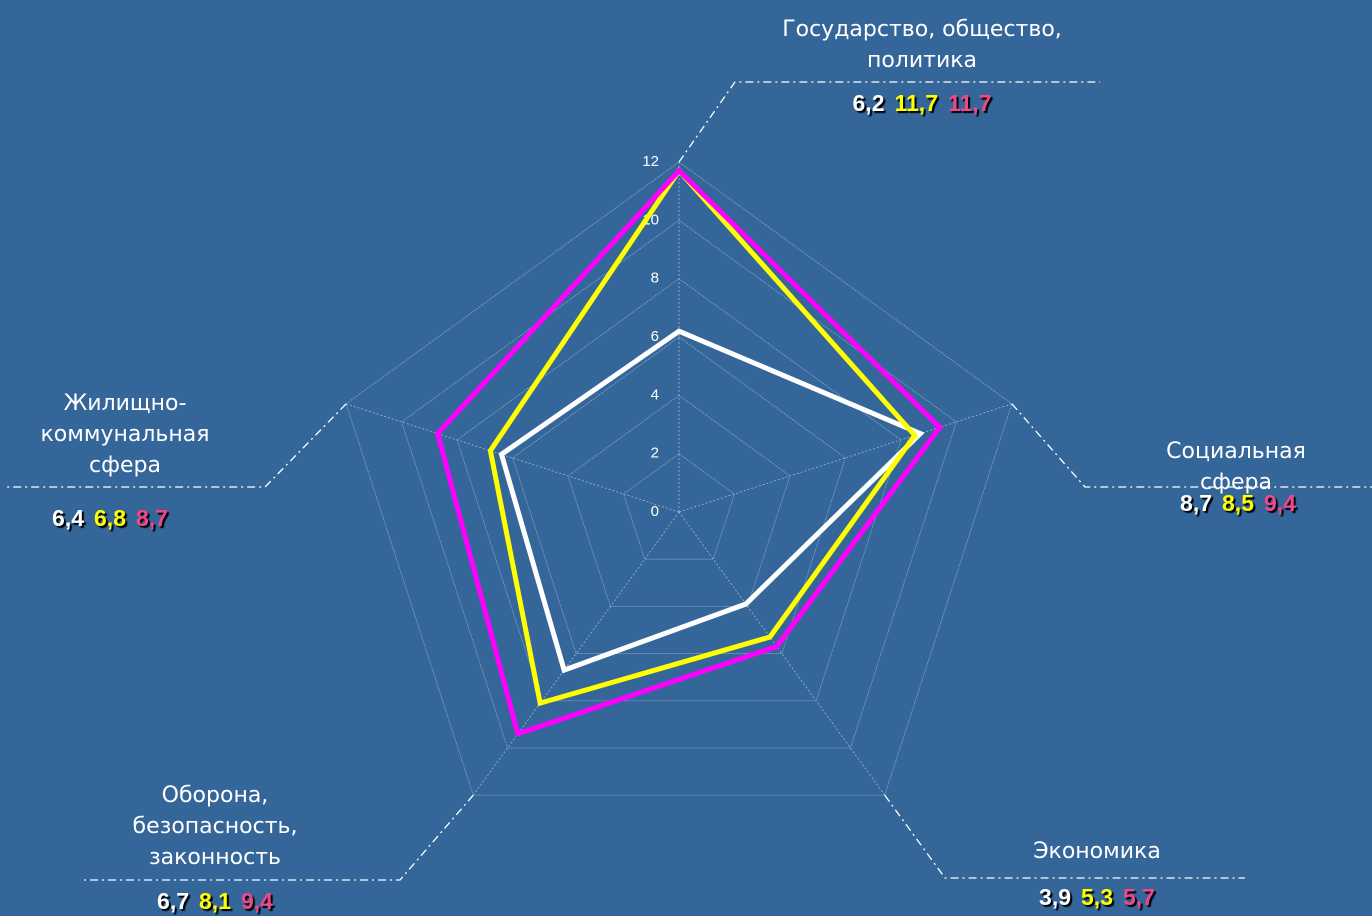 The image size is (1372, 916). Describe the element at coordinates (655, 453) in the screenshot. I see `r-tick-label: 2` at that location.